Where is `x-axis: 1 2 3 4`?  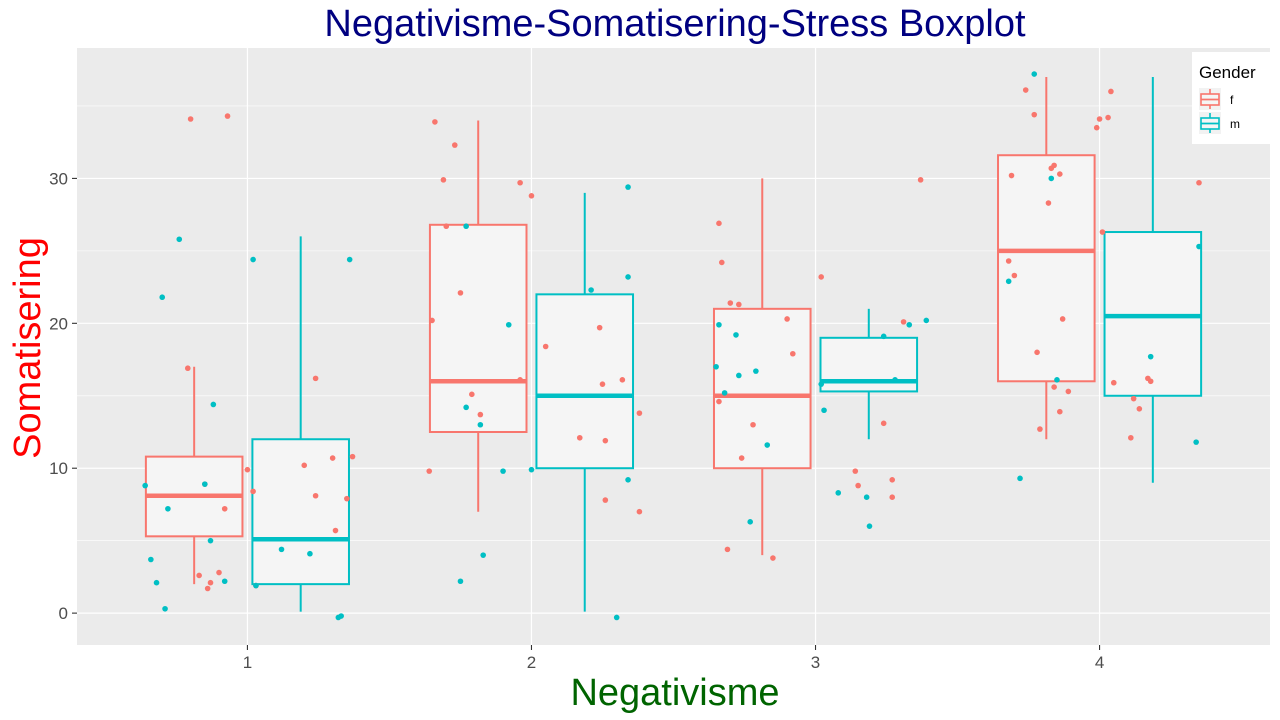 x-axis: 1 2 3 4 is located at coordinates (673, 658).